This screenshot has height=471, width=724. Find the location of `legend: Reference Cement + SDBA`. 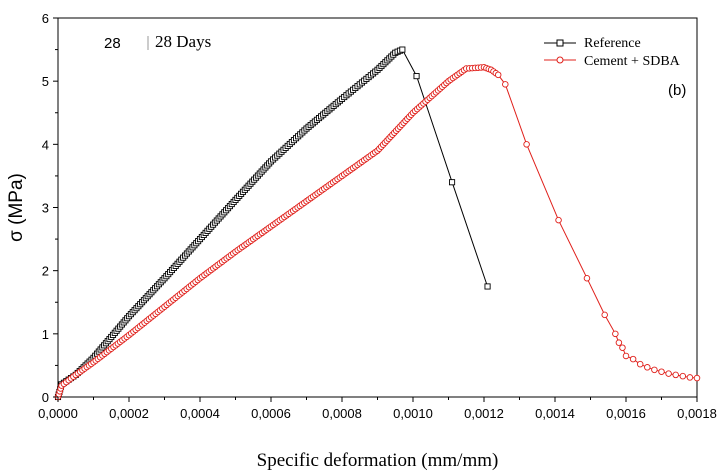

legend: Reference Cement + SDBA is located at coordinates (612, 52).